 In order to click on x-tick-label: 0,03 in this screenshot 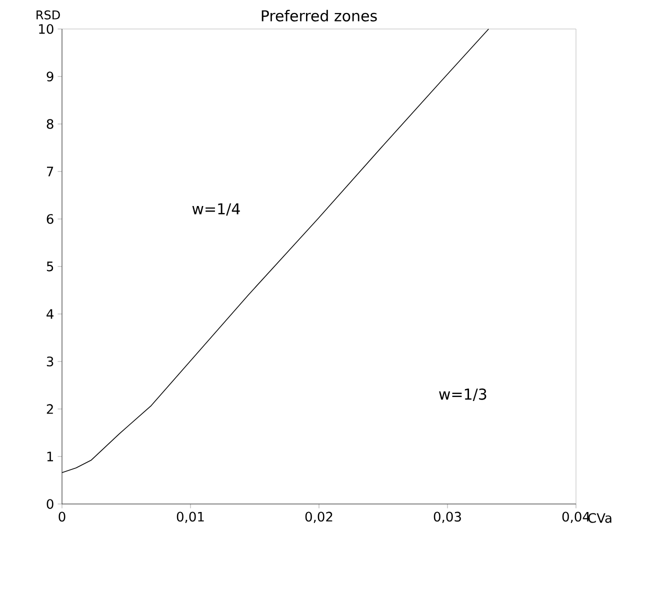, I will do `click(447, 517)`.